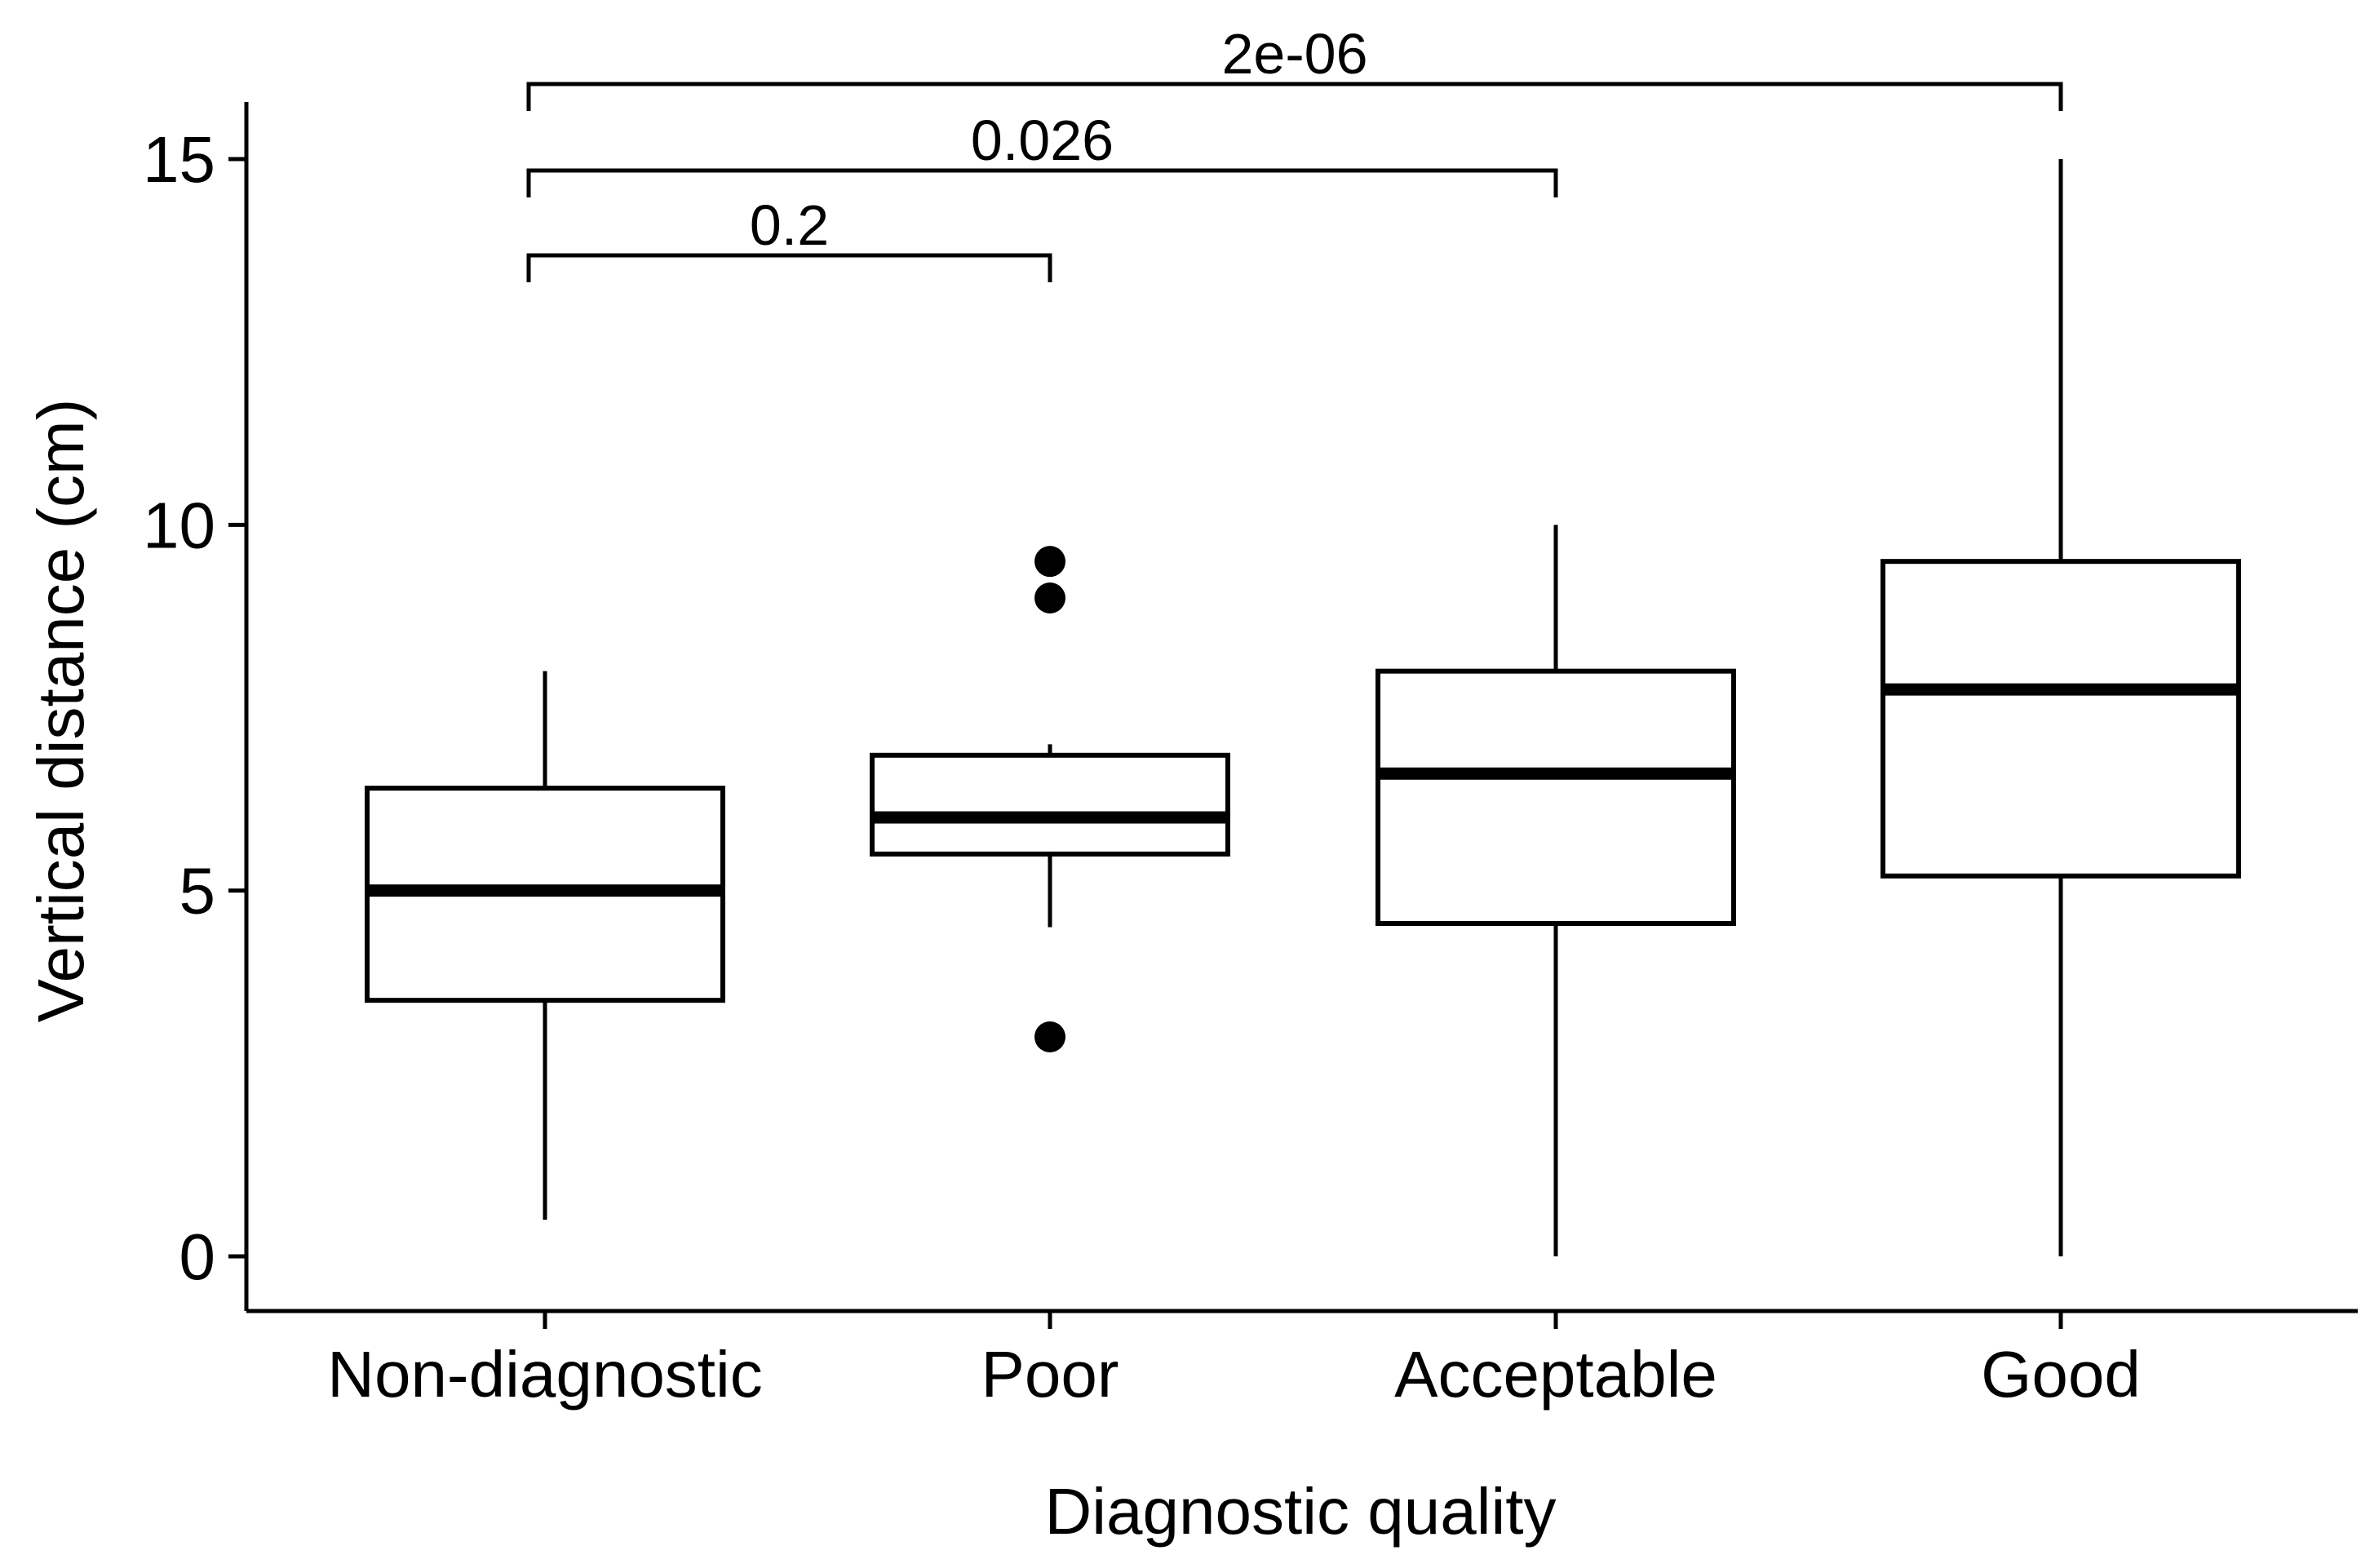  I want to click on comparison-bracket: 0.026, so click(1042, 153).